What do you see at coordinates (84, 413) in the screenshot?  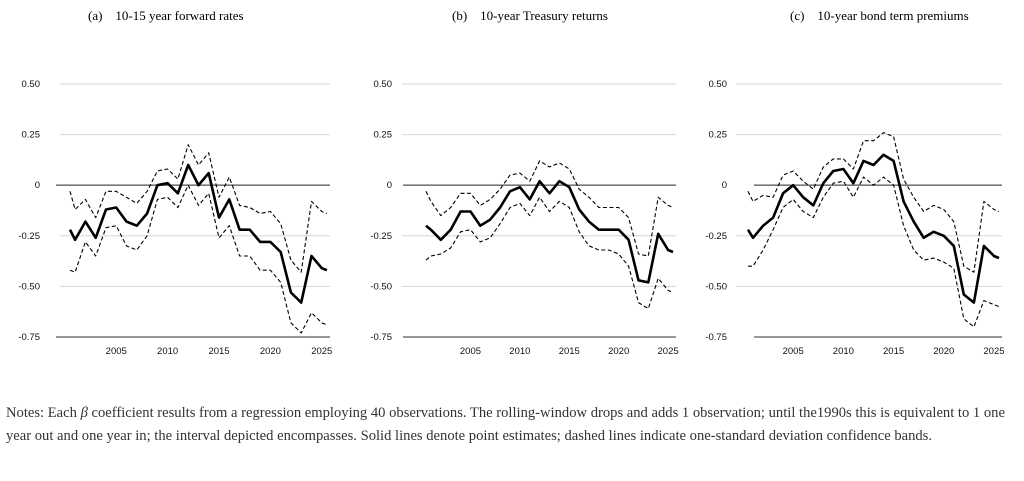 I see `beta-symbol: β` at bounding box center [84, 413].